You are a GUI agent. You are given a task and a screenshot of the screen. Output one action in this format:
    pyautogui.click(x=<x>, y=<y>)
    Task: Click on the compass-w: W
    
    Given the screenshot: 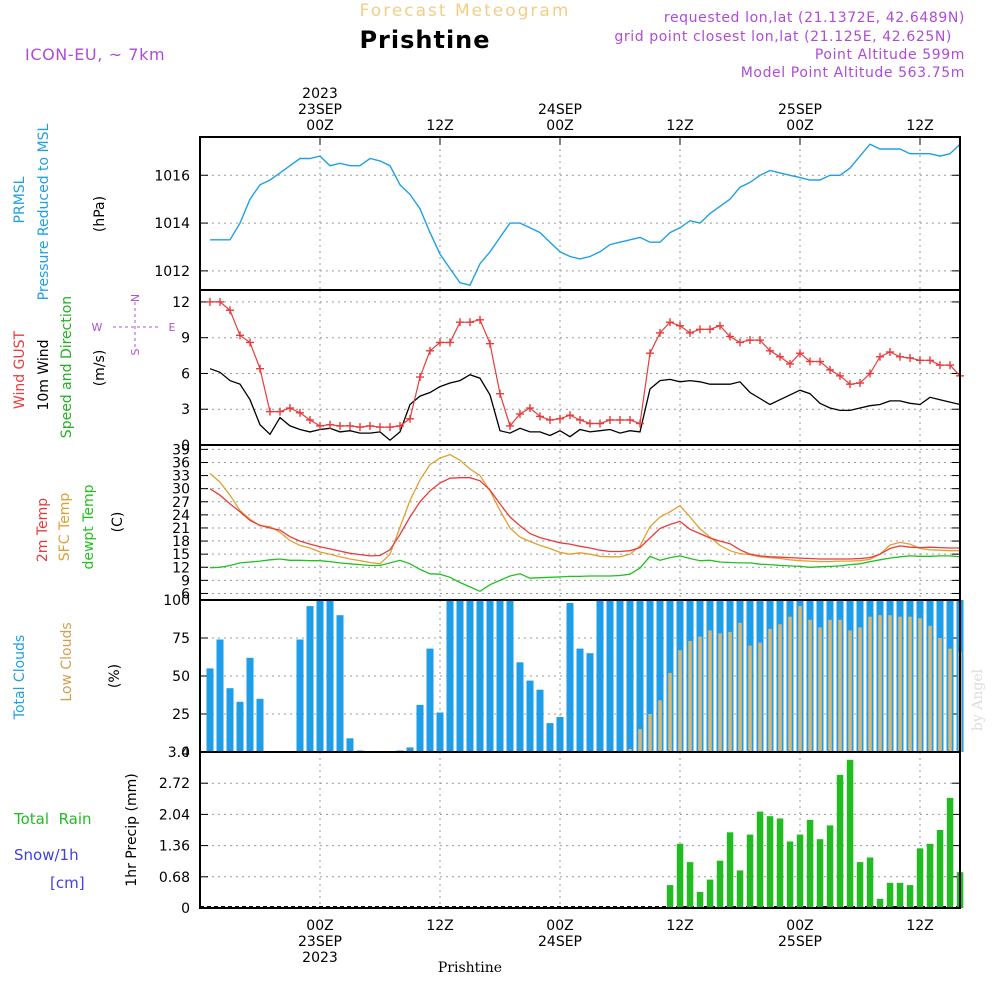 What is the action you would take?
    pyautogui.click(x=97, y=327)
    